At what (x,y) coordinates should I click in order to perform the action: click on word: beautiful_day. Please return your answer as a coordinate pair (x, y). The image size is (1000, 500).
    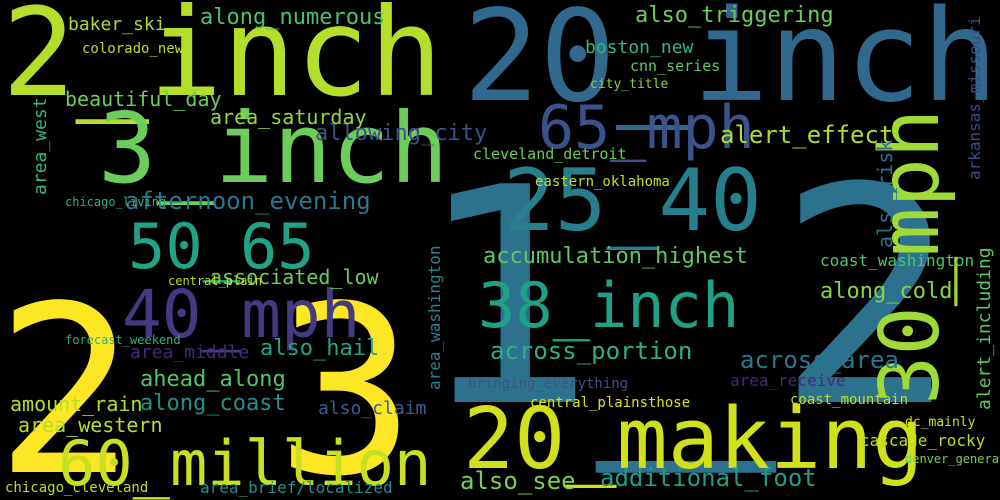
    Looking at the image, I should click on (143, 99).